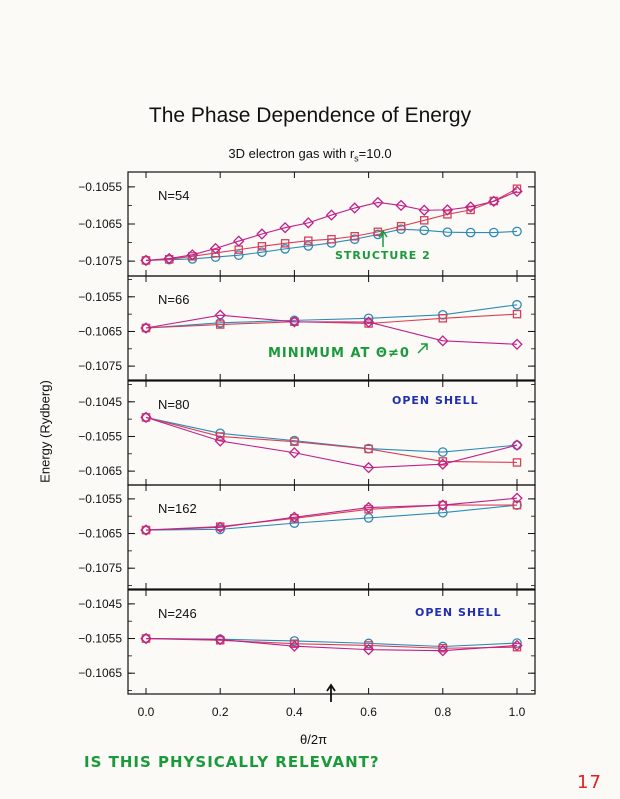  Describe the element at coordinates (173, 299) in the screenshot. I see `panel-label: N=66` at that location.